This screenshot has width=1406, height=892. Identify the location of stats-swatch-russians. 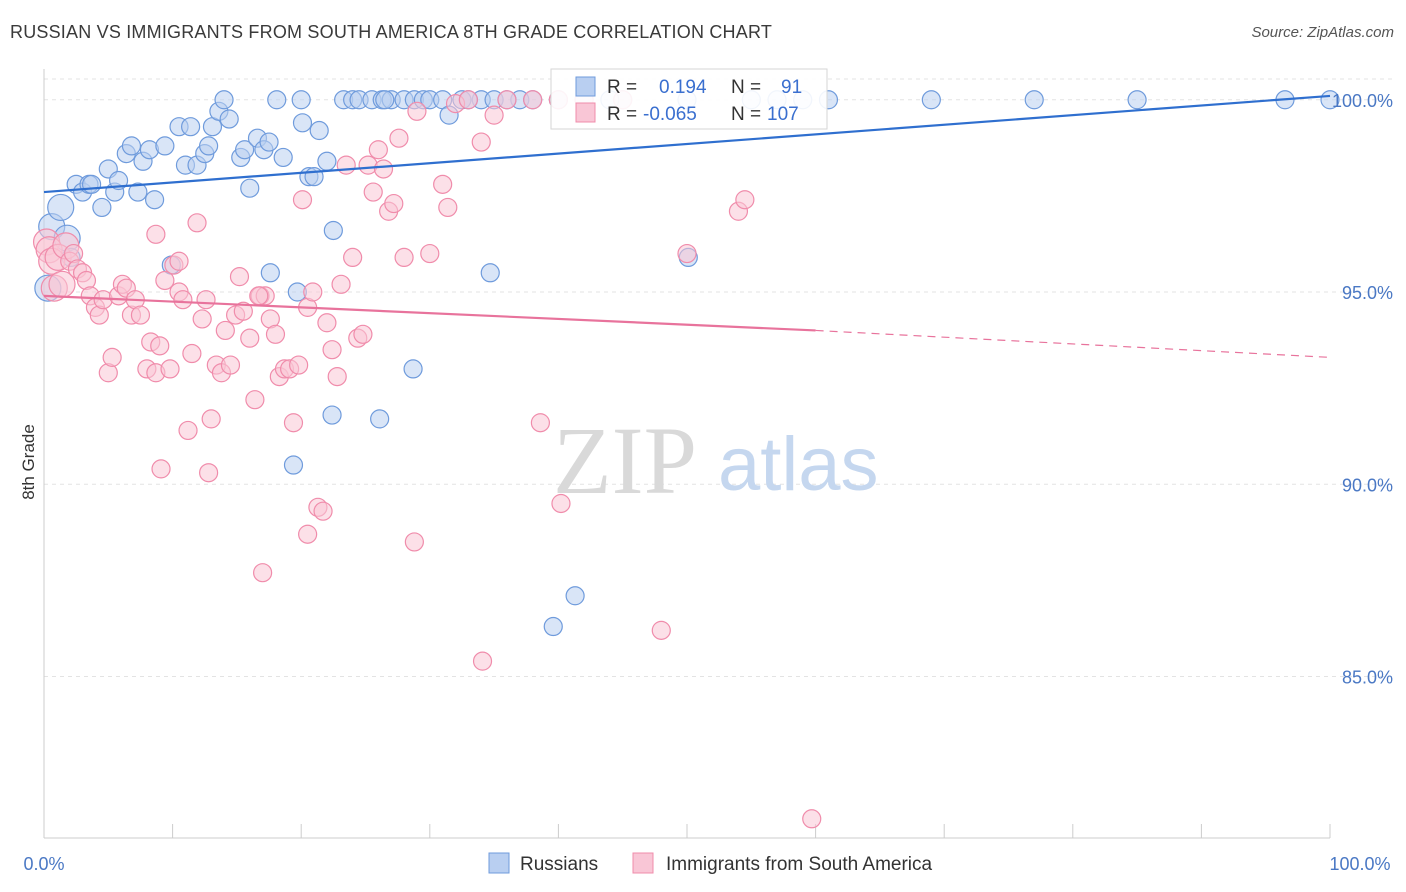
(585, 86).